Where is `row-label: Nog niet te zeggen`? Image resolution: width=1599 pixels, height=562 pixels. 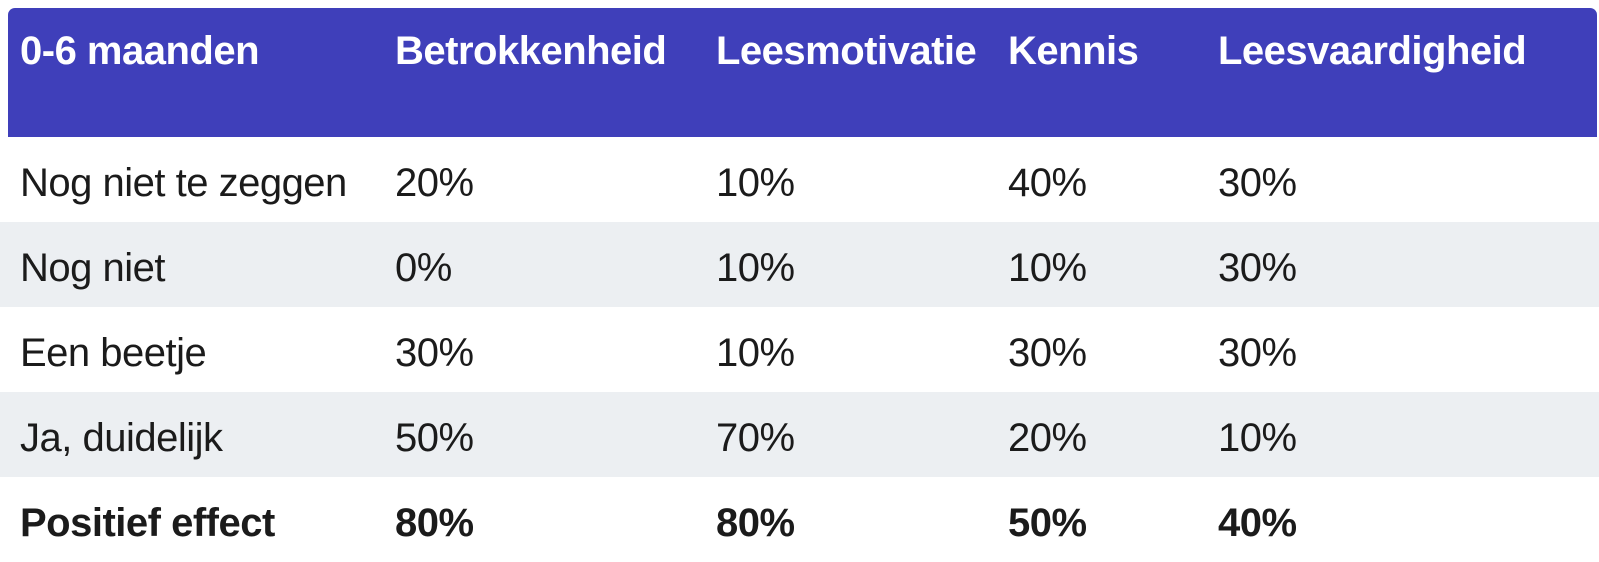 row-label: Nog niet te zeggen is located at coordinates (183, 183).